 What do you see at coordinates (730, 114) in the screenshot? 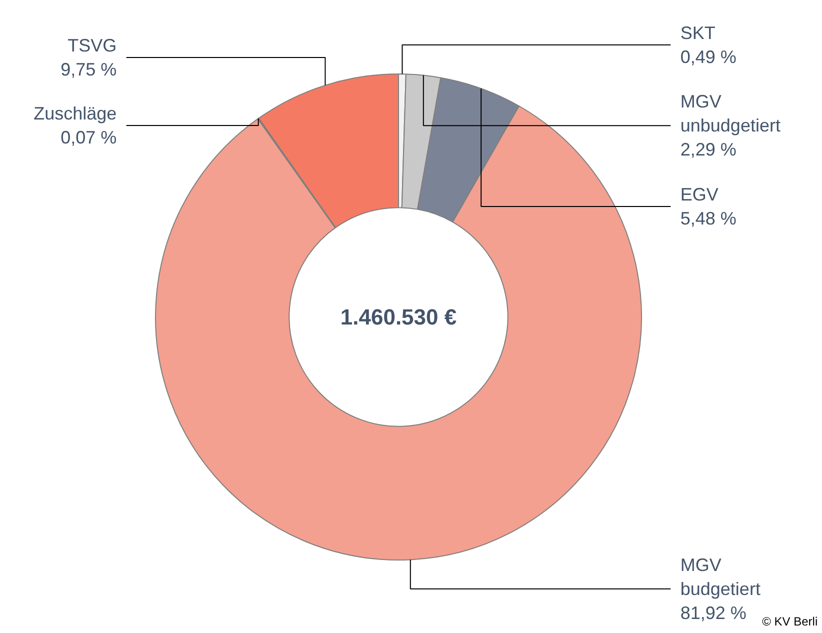
I see `slice-label: MGV unbudgetiert` at bounding box center [730, 114].